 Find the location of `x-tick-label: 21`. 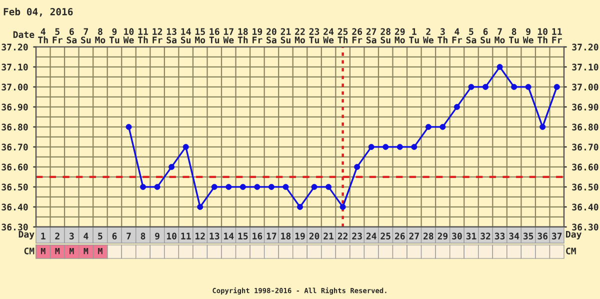

x-tick-label: 21 is located at coordinates (329, 236).